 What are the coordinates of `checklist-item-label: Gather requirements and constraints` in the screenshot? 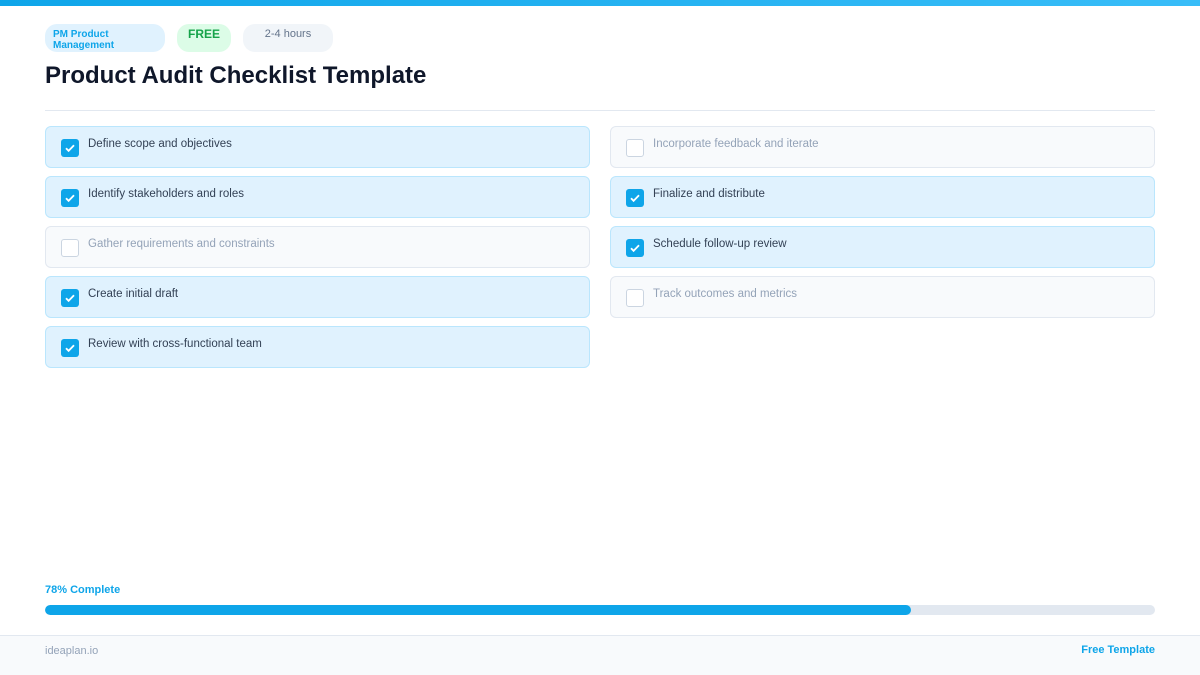 It's located at (181, 244).